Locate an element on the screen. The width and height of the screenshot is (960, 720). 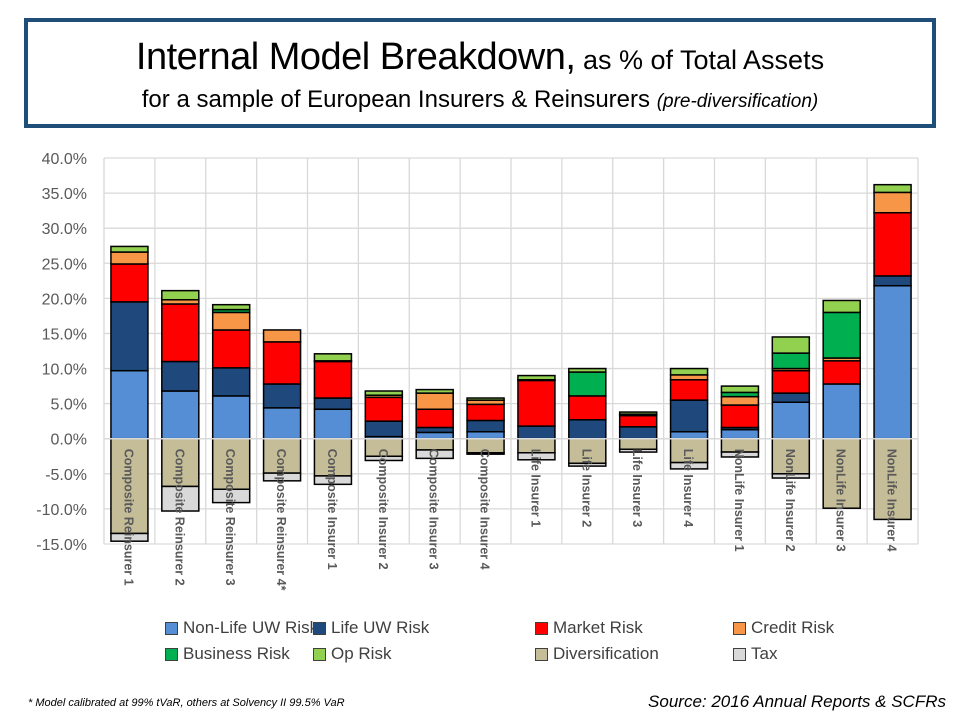
x-tick-label: Life Insurer 2 is located at coordinates (586, 488).